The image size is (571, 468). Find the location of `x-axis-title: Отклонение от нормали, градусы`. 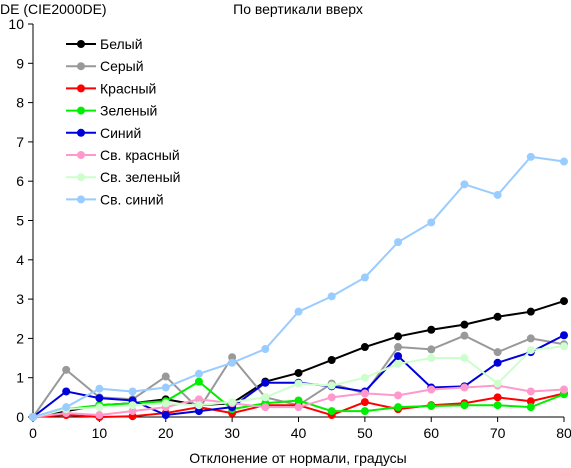

x-axis-title: Отклонение от нормали, градусы is located at coordinates (297, 458).